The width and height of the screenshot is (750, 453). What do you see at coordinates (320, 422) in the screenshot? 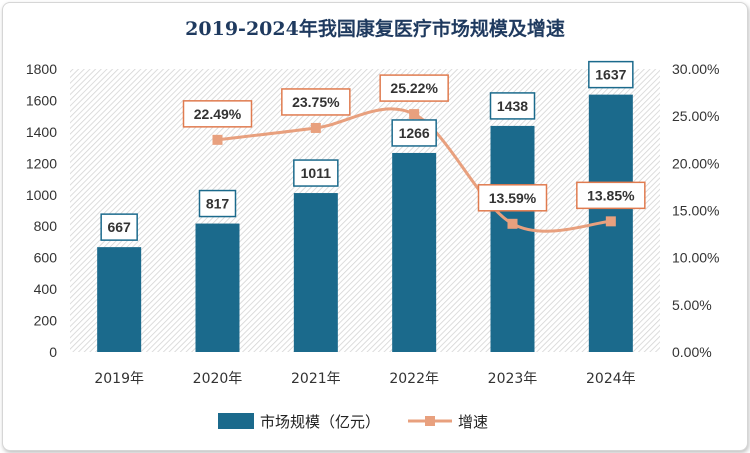
I see `legend-label-bar: 市场规模（亿元）` at bounding box center [320, 422].